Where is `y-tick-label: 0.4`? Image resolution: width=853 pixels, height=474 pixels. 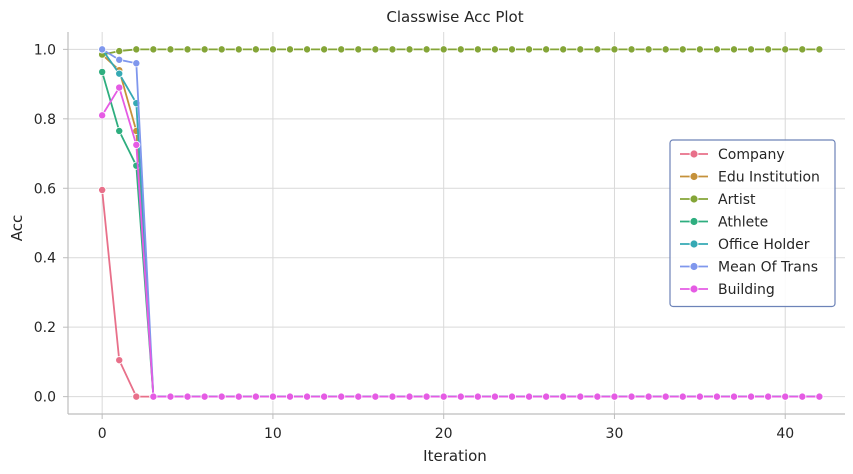
y-tick-label: 0.4 is located at coordinates (45, 259).